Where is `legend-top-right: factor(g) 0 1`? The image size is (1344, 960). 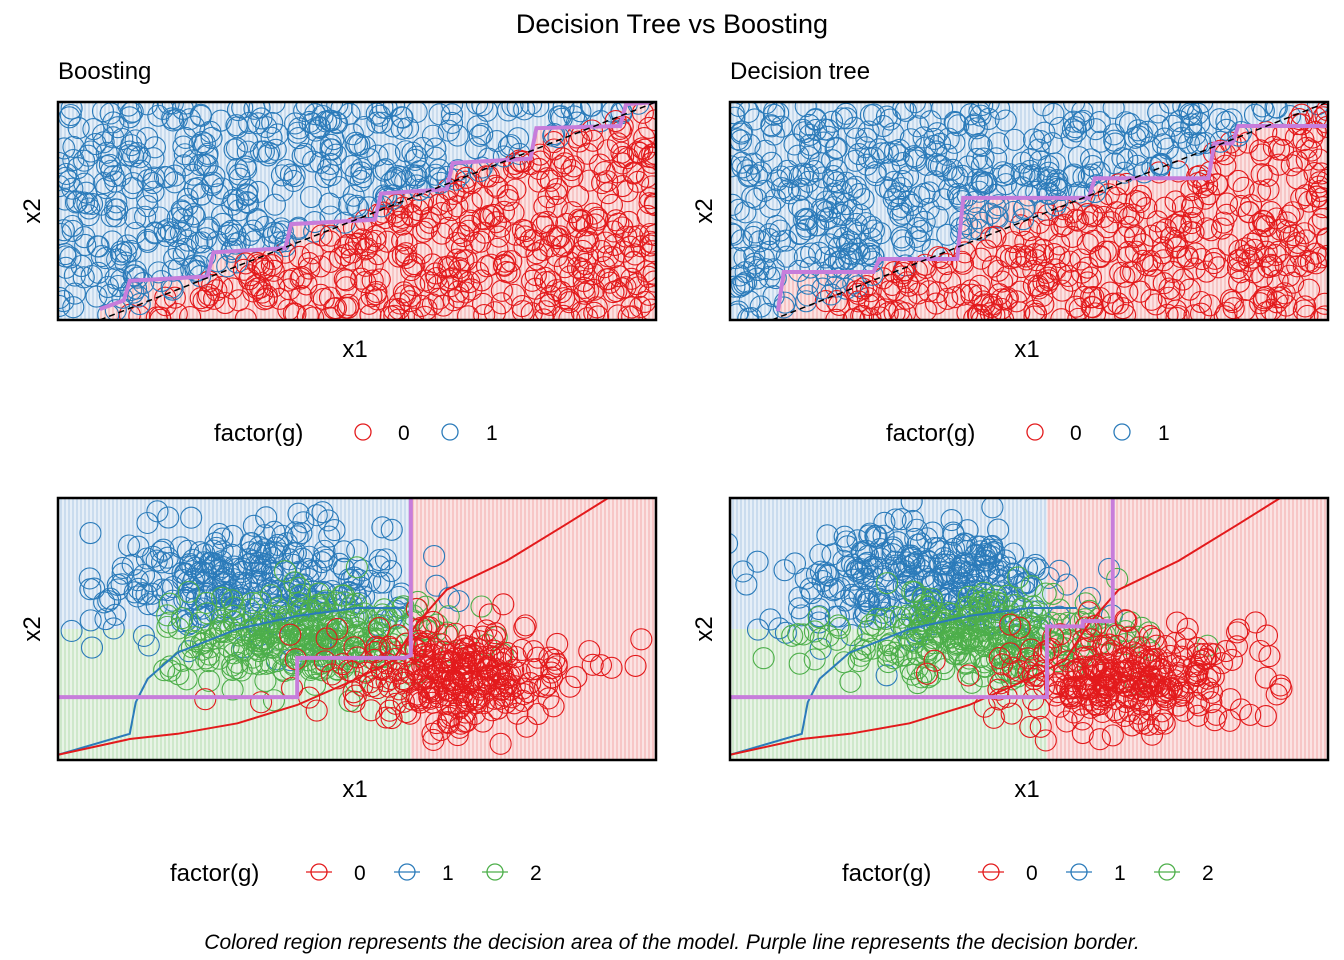
legend-top-right: factor(g) 0 1 is located at coordinates (1028, 433).